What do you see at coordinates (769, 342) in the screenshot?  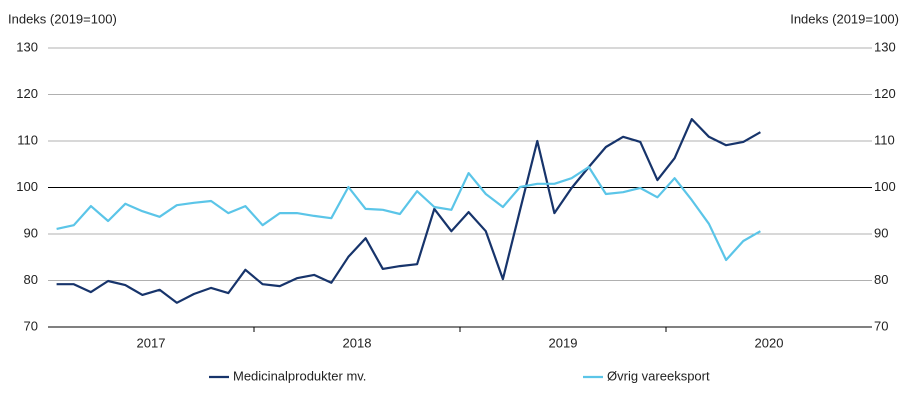 I see `x-tick-label: 2020` at bounding box center [769, 342].